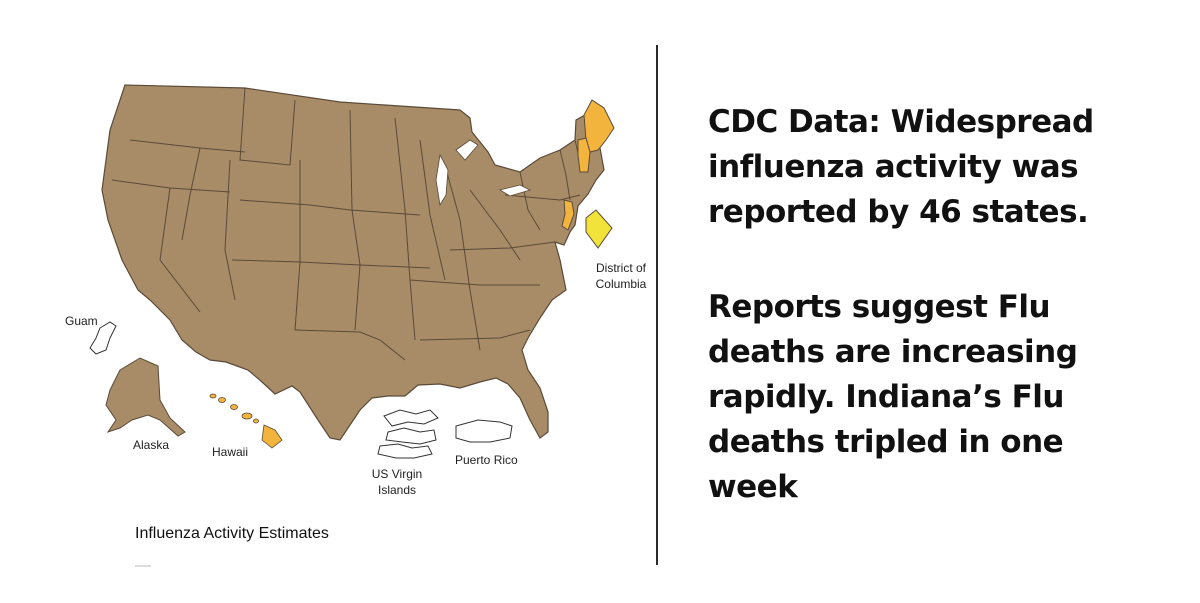 The height and width of the screenshot is (603, 1200). What do you see at coordinates (898, 212) in the screenshot?
I see `headline-line-3: reported by 46 states.` at bounding box center [898, 212].